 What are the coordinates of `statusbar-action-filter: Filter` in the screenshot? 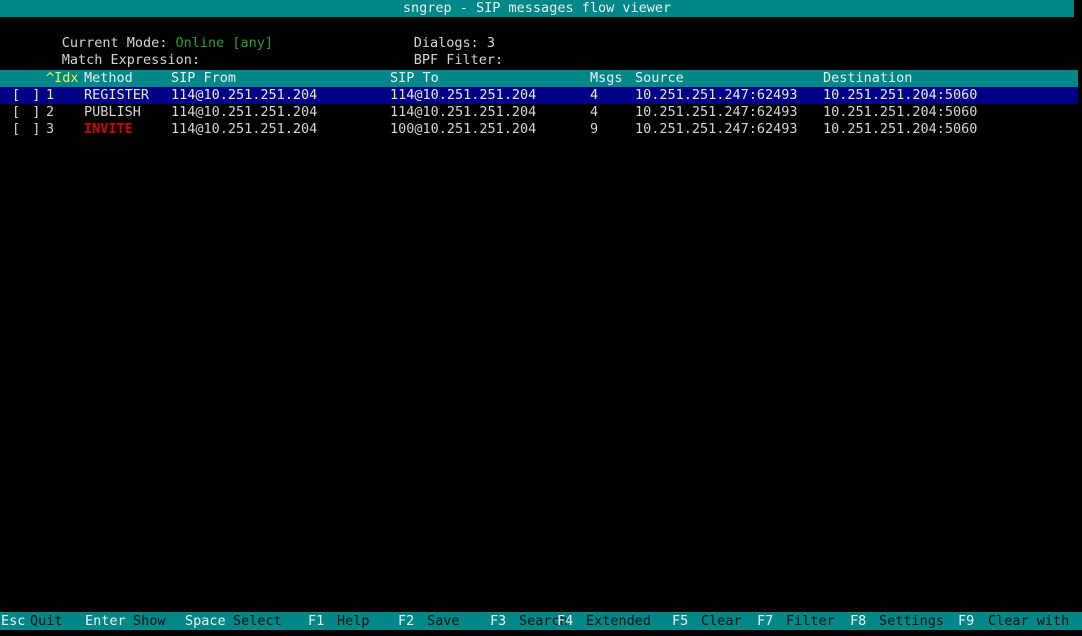 It's located at (810, 621).